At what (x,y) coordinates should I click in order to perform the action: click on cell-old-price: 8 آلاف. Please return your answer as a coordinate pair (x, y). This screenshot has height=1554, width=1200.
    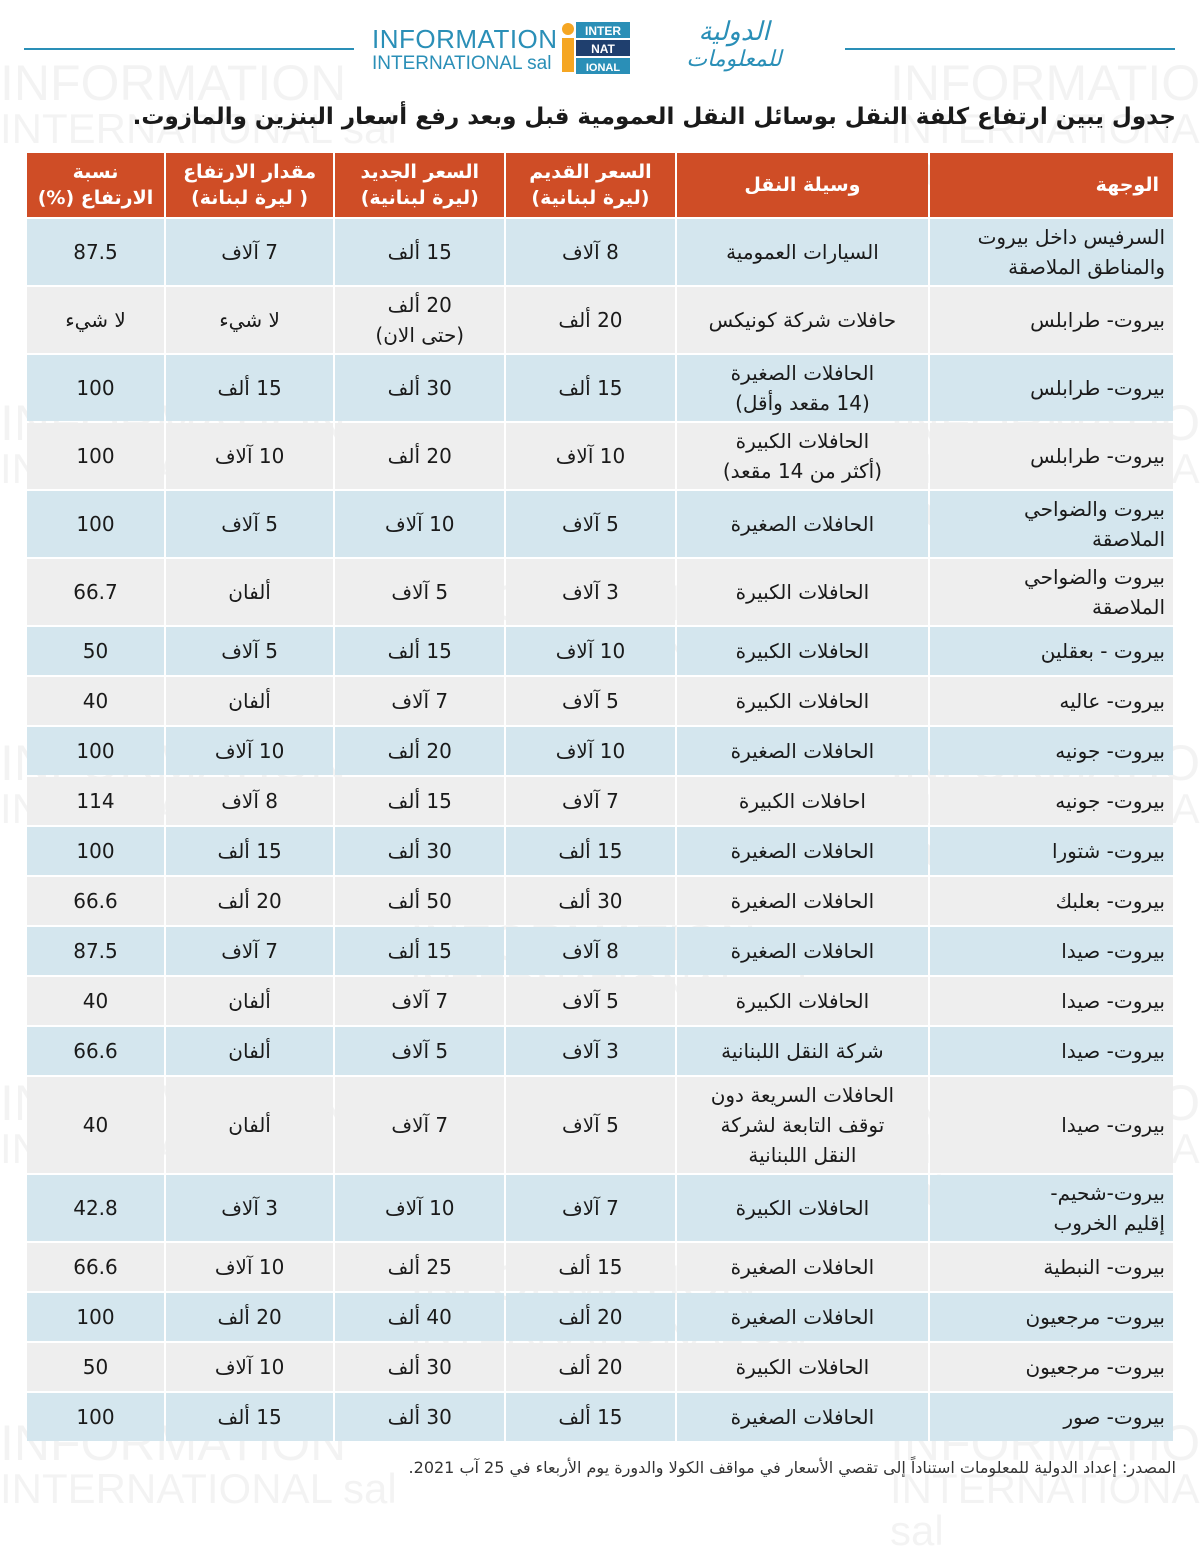
    Looking at the image, I should click on (590, 252).